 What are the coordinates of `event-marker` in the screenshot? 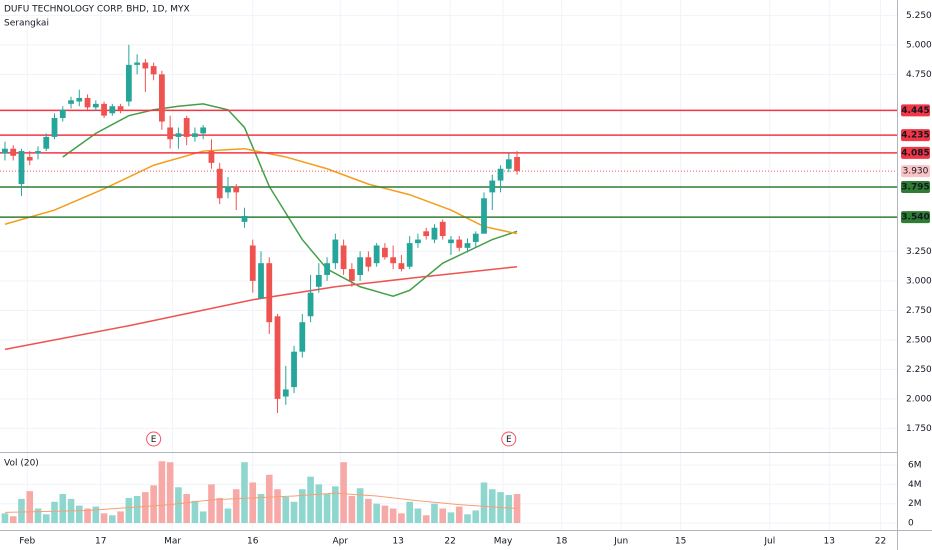 It's located at (154, 439).